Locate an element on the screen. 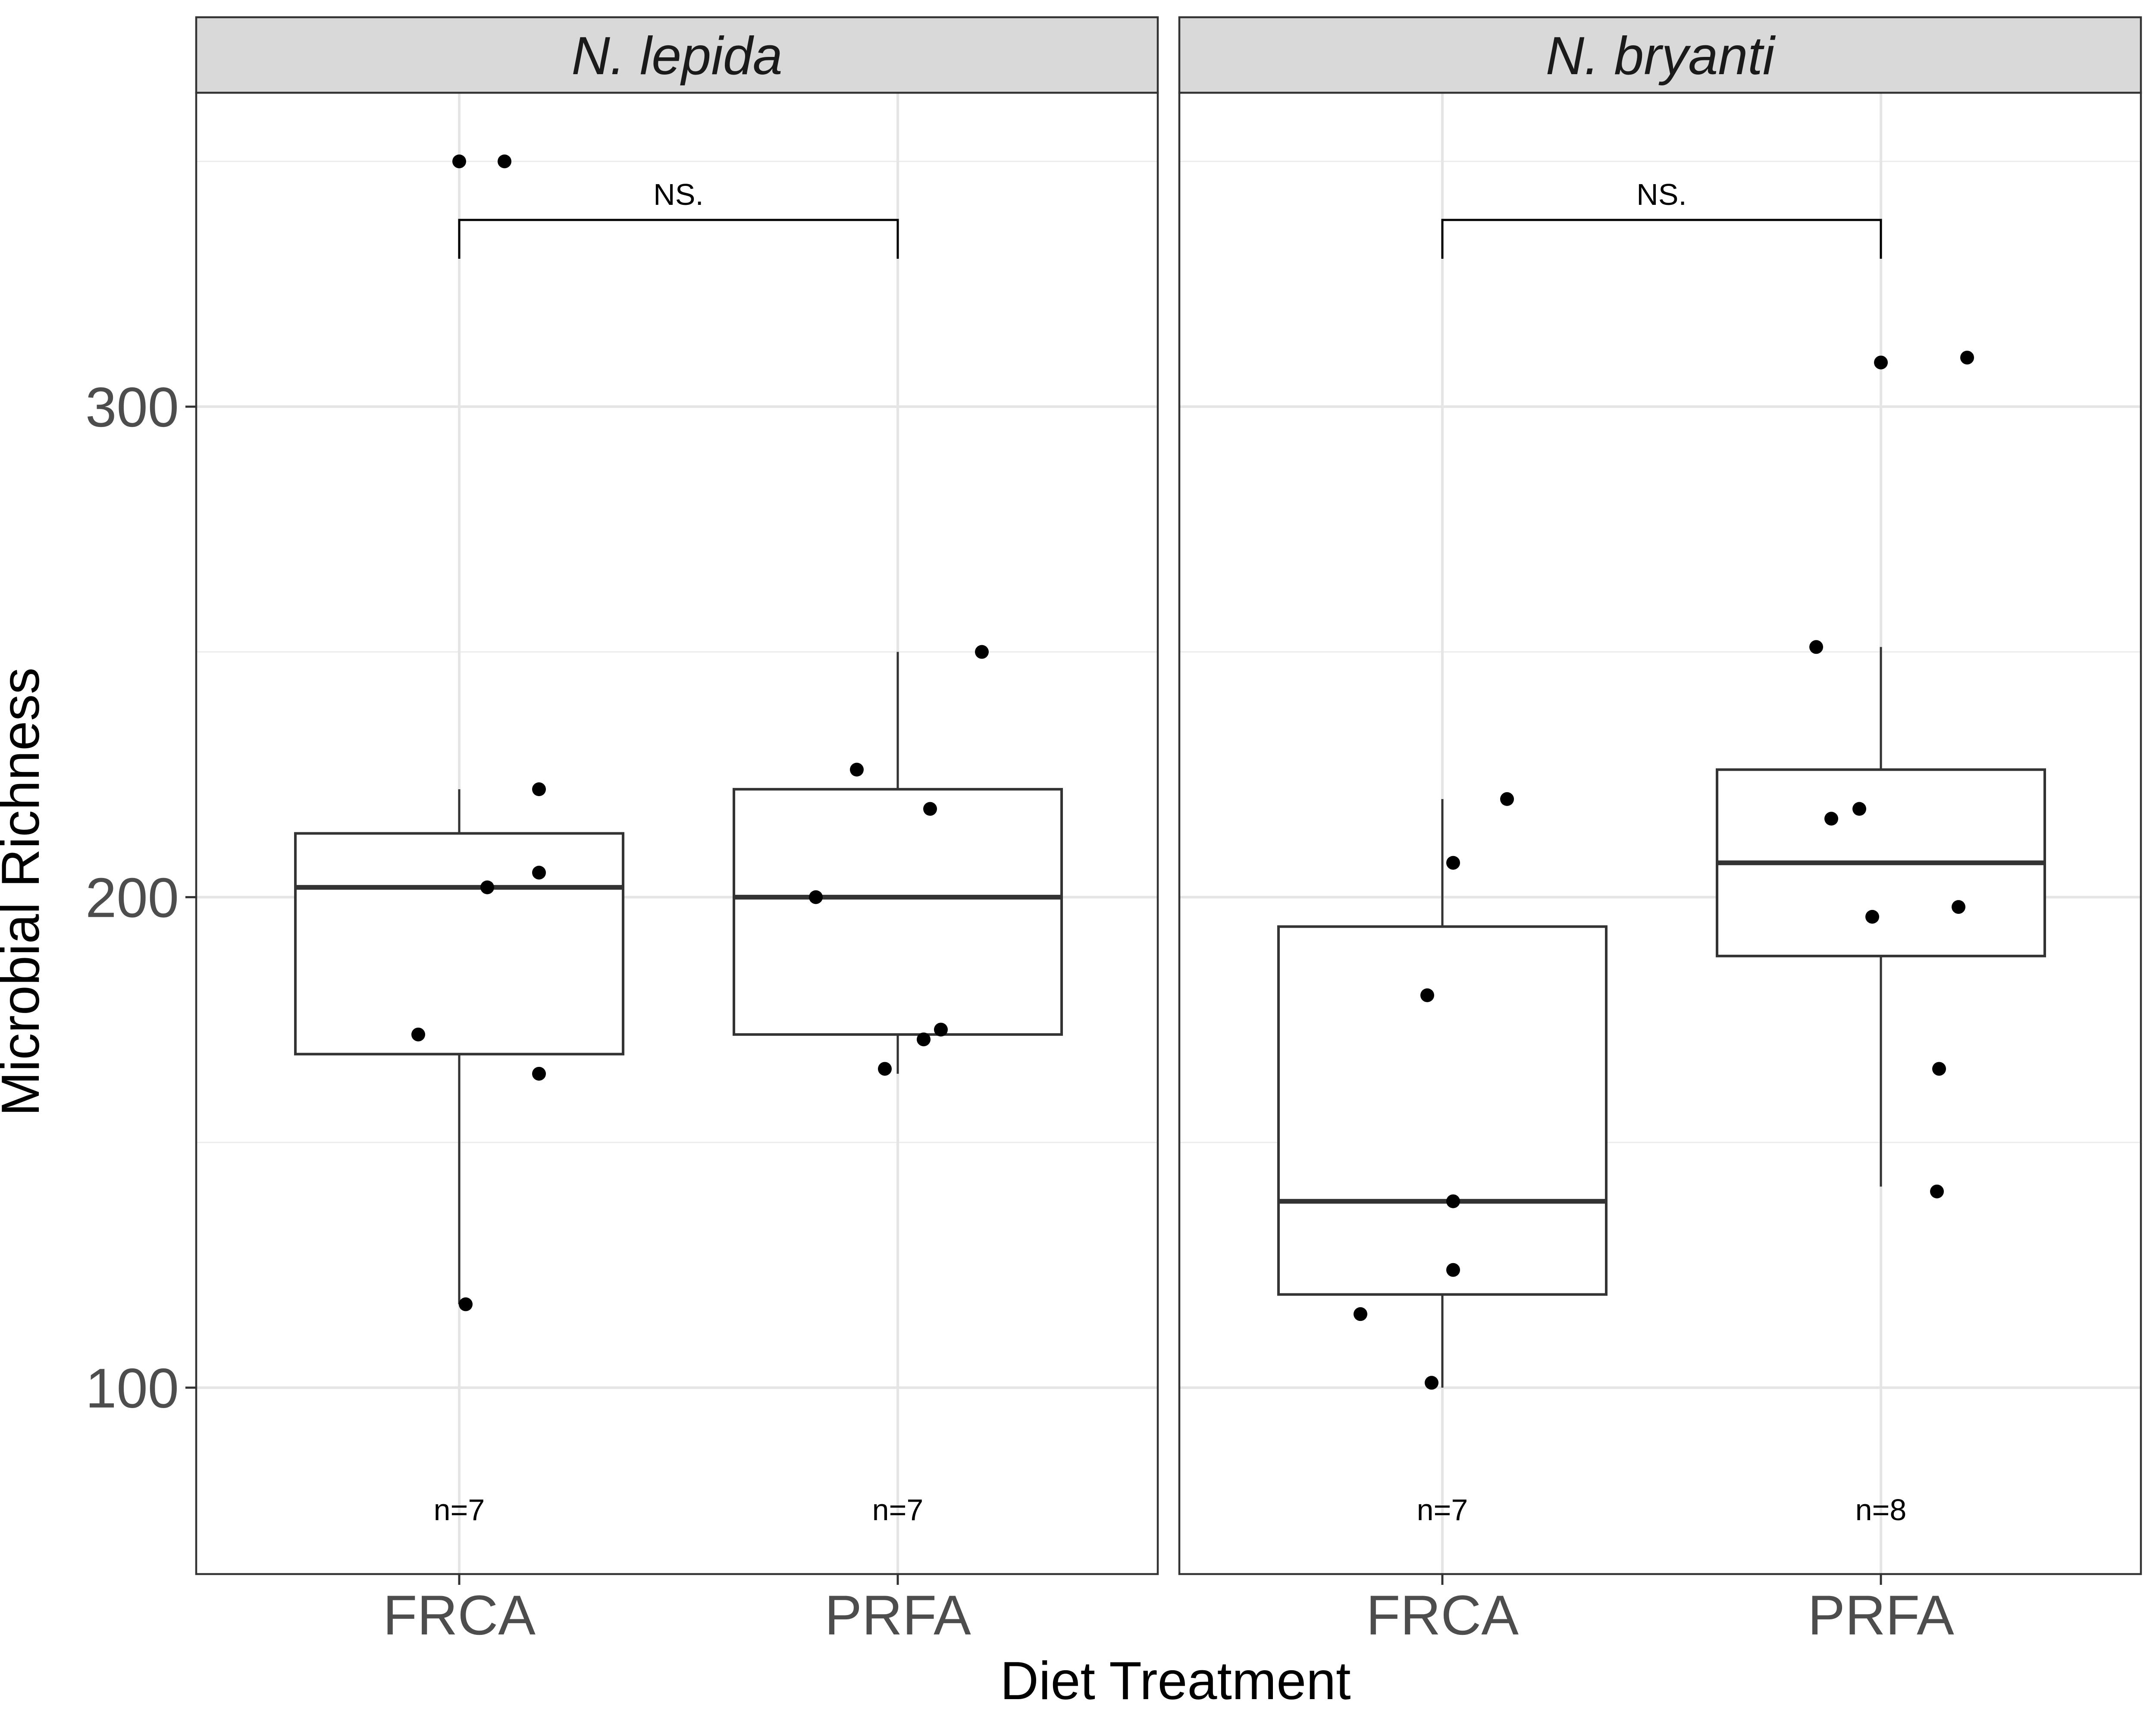  y-tick-label: 200 is located at coordinates (132, 897).